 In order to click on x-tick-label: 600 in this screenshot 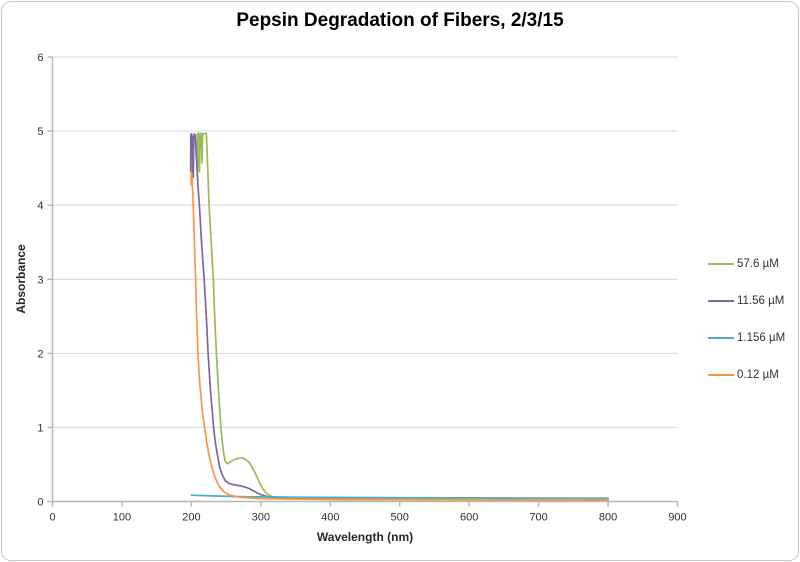, I will do `click(469, 518)`.